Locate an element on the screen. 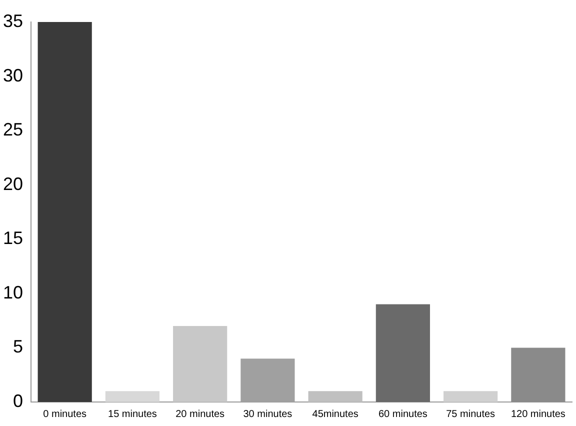  x-tick-label: 0 minutes is located at coordinates (65, 414).